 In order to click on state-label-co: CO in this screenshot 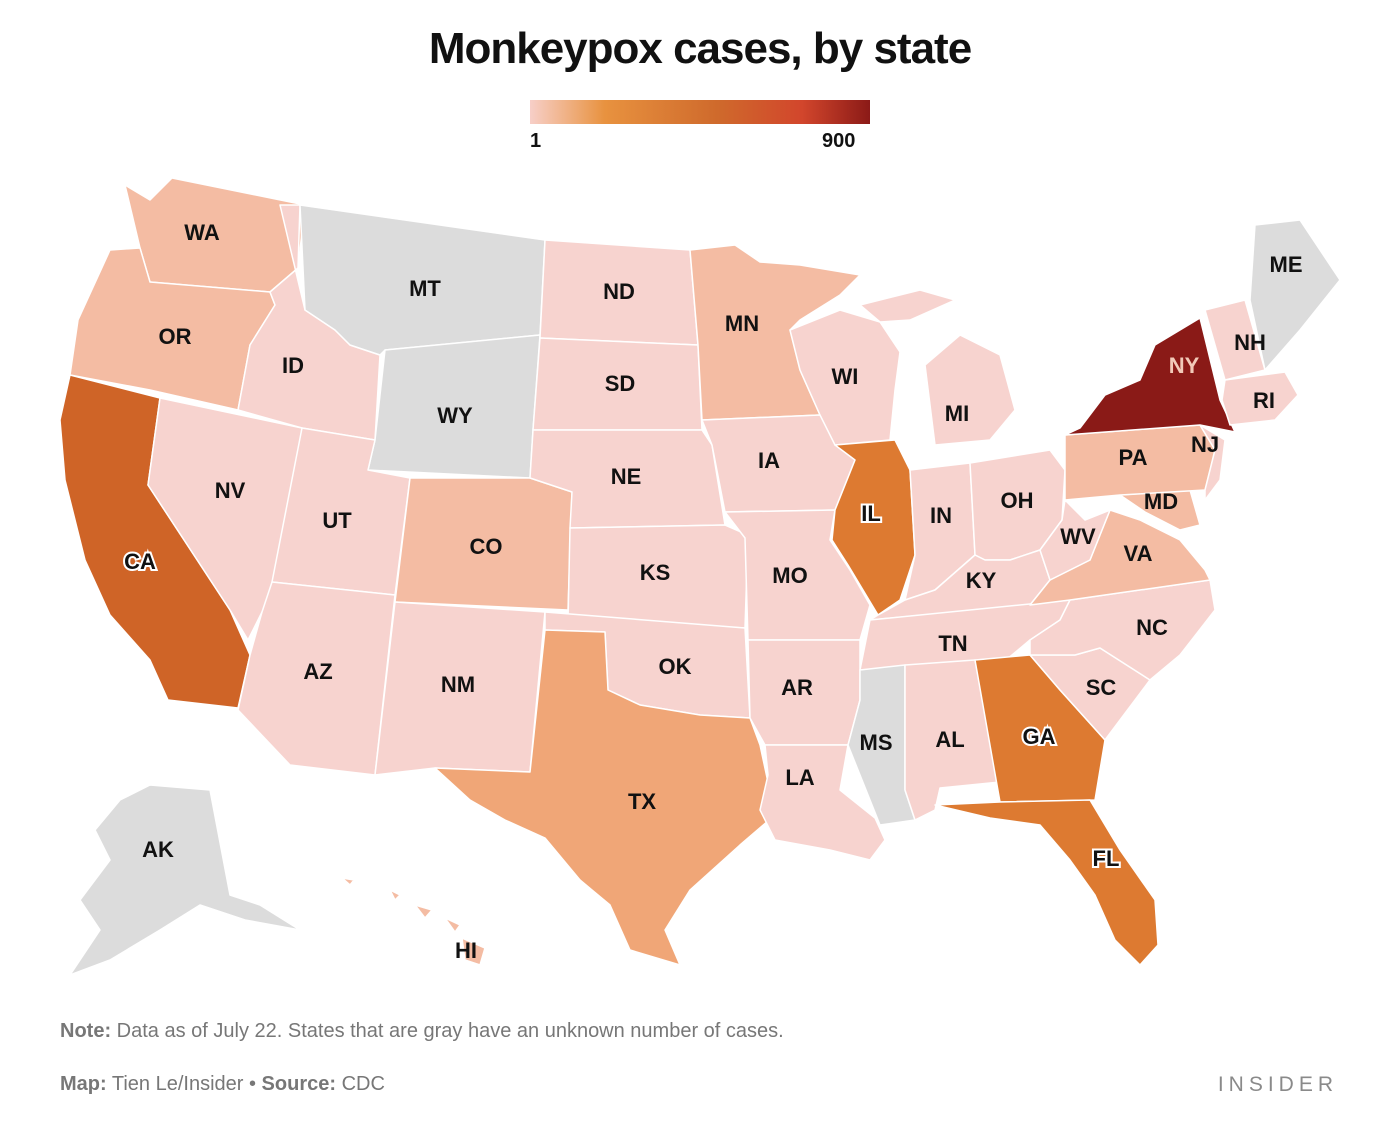, I will do `click(486, 546)`.